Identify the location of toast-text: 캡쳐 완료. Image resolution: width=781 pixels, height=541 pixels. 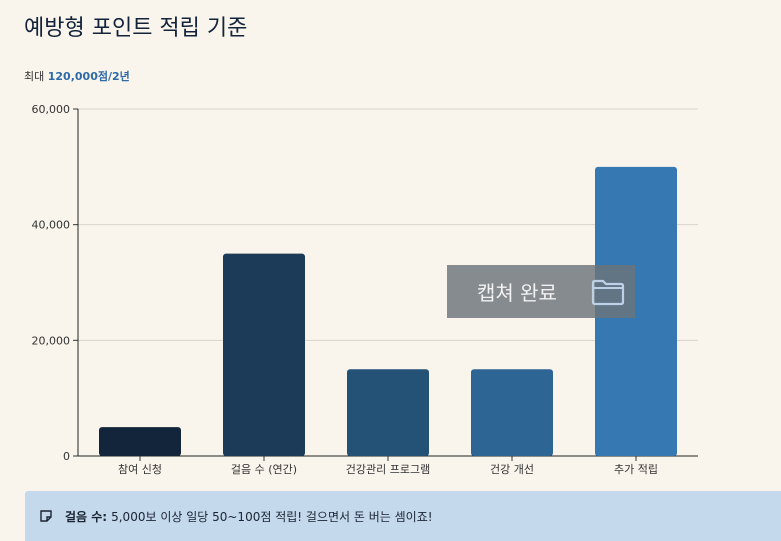
(517, 293).